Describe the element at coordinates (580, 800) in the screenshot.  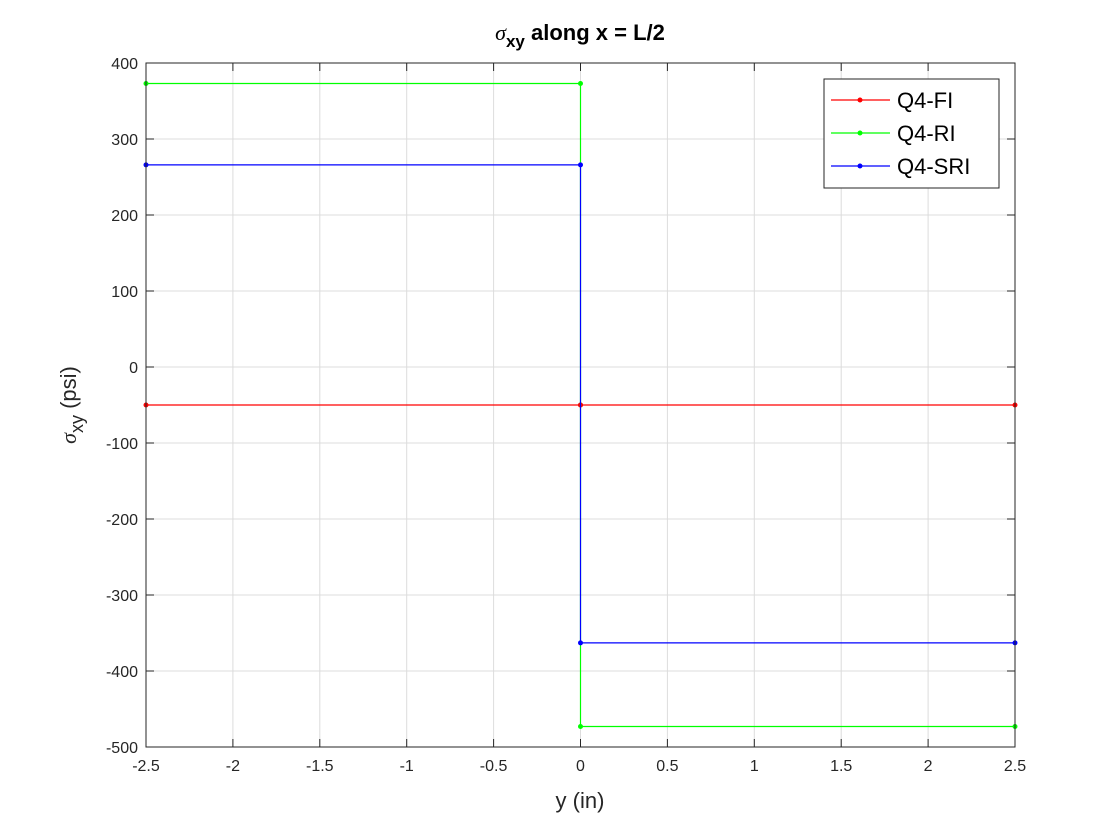
I see `x-axis-label: y (in)` at that location.